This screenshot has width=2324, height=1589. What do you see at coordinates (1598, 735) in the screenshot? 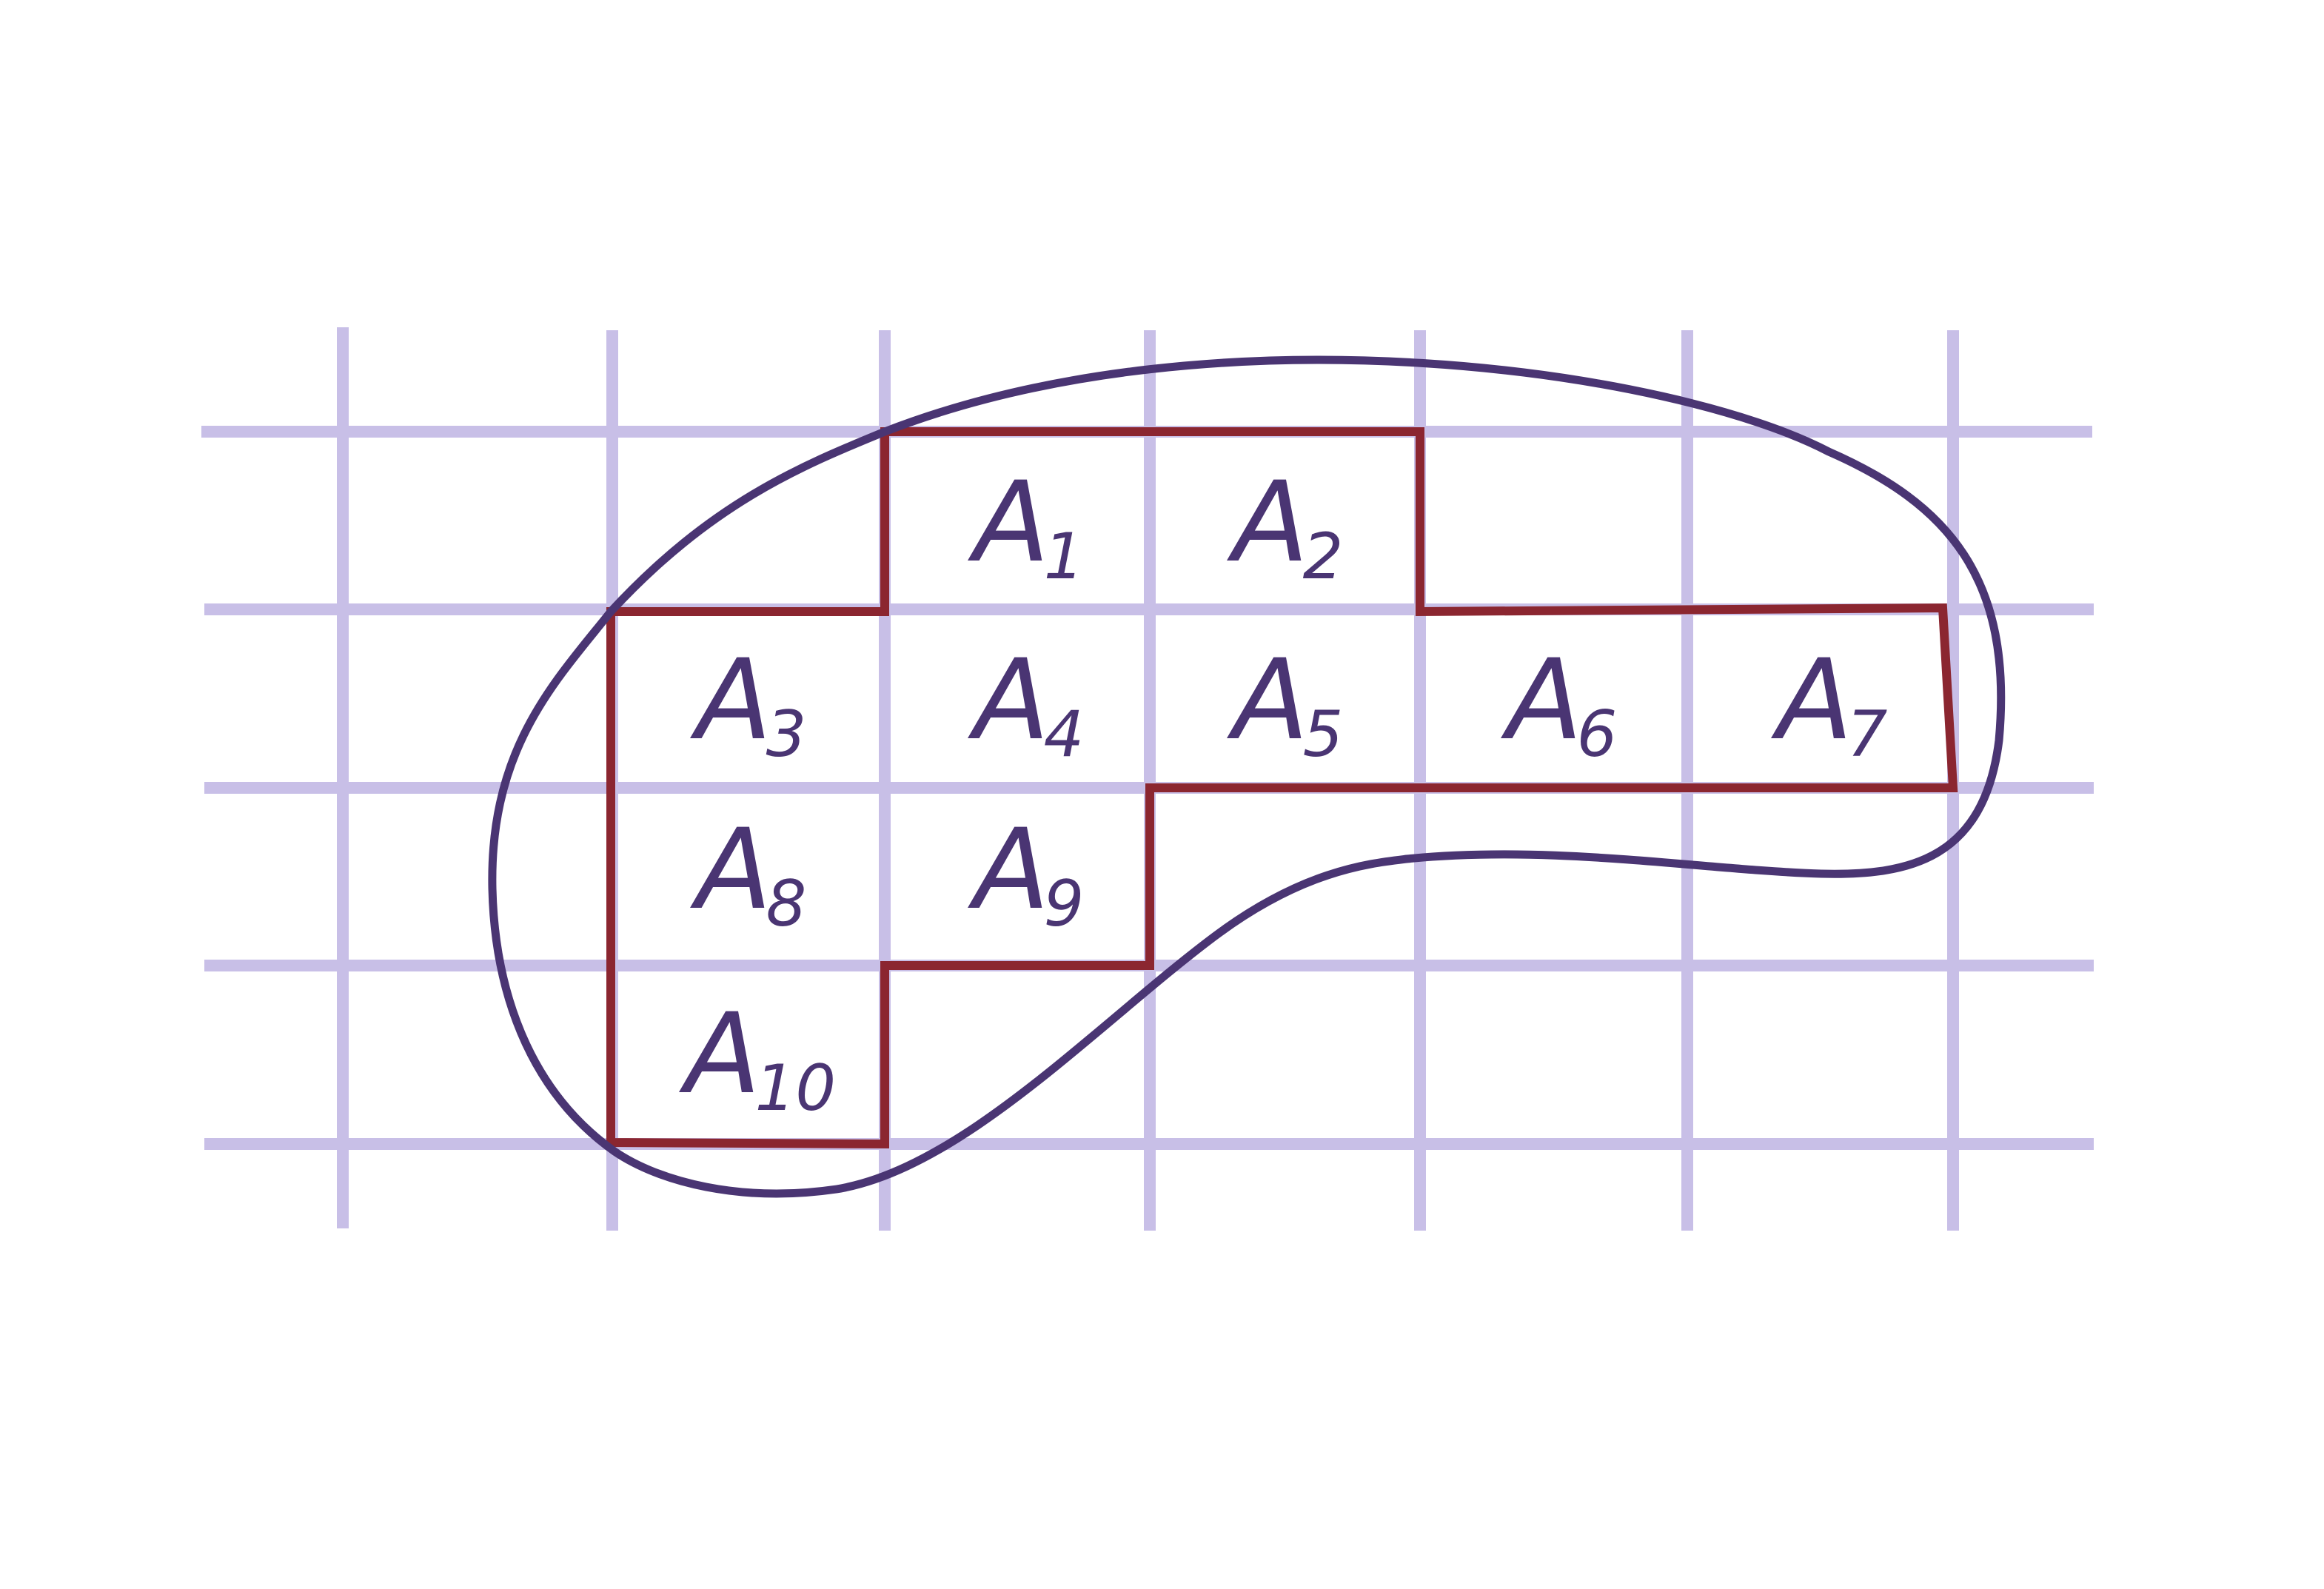
I see `cell-label-subscript: 6` at bounding box center [1598, 735].